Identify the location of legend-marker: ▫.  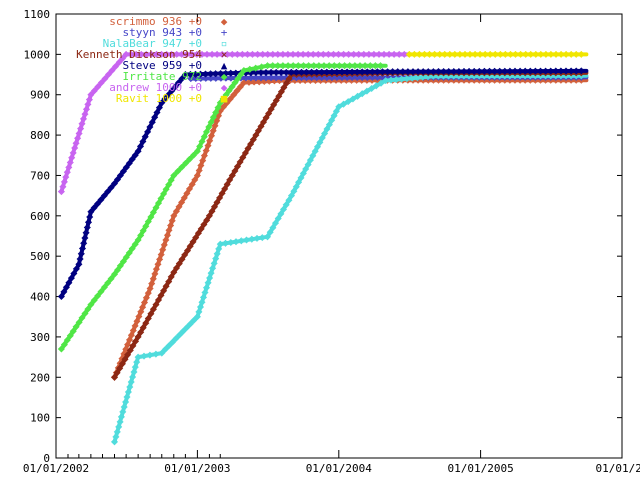
(224, 43).